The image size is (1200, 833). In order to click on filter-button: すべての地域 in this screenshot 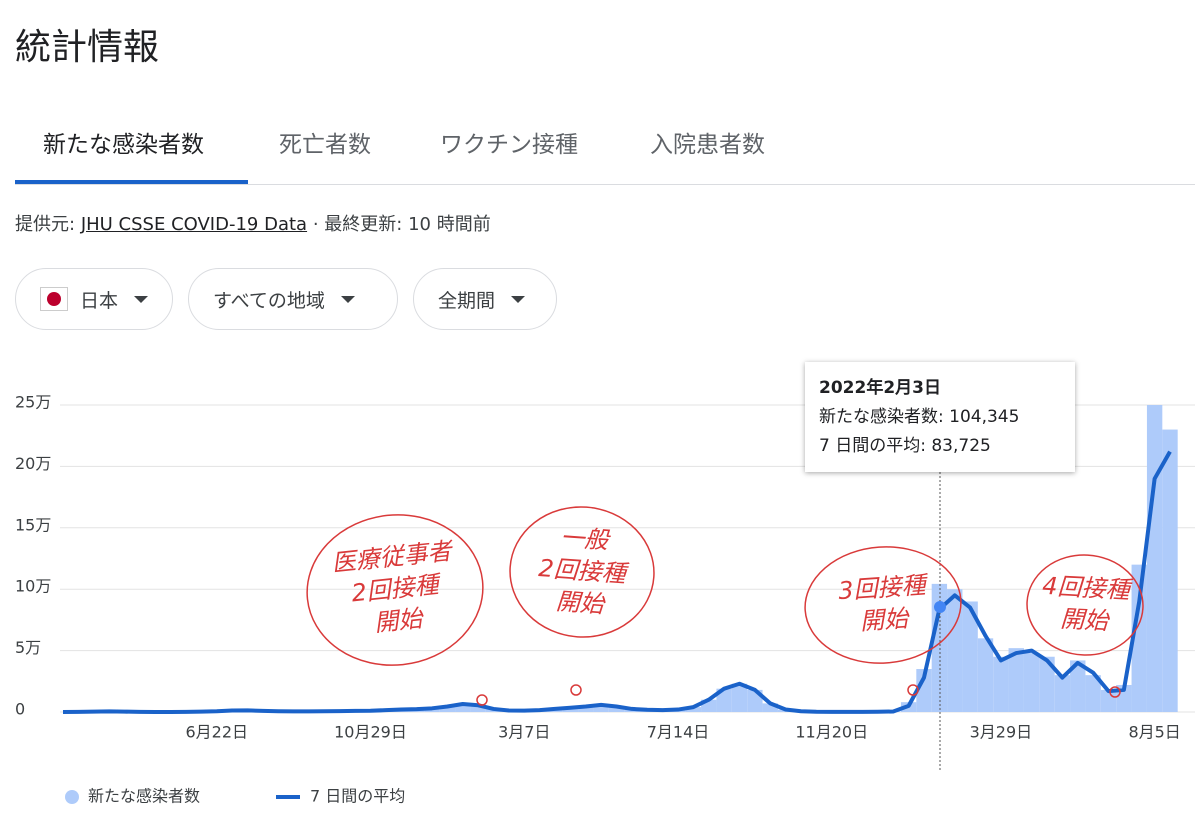, I will do `click(293, 299)`.